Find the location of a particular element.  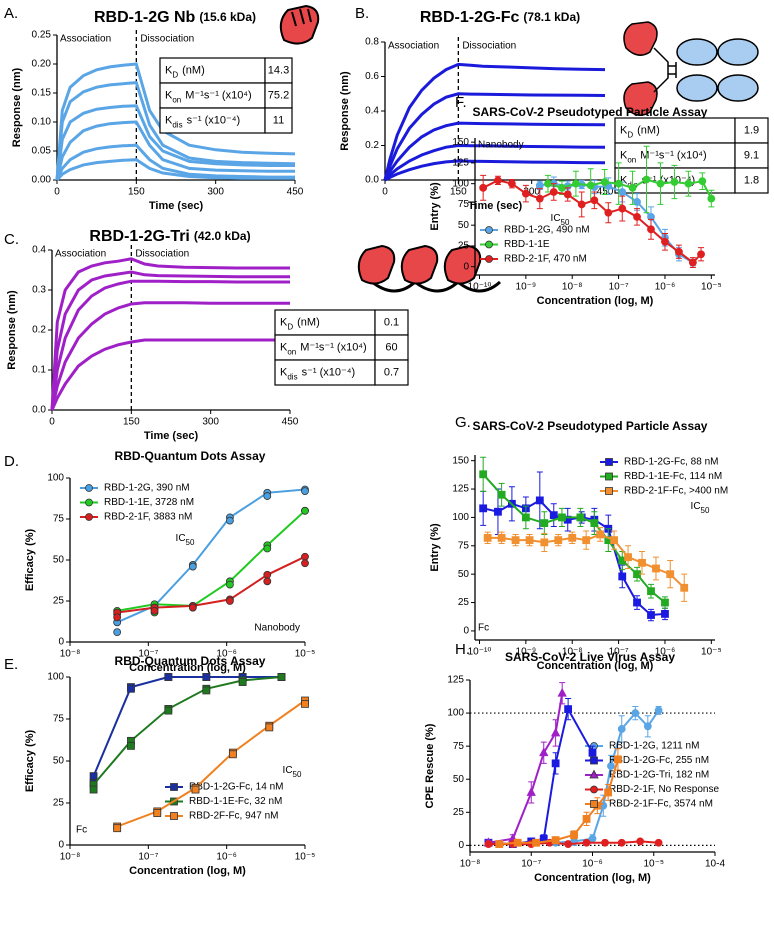

subscript: dis is located at coordinates (177, 124).